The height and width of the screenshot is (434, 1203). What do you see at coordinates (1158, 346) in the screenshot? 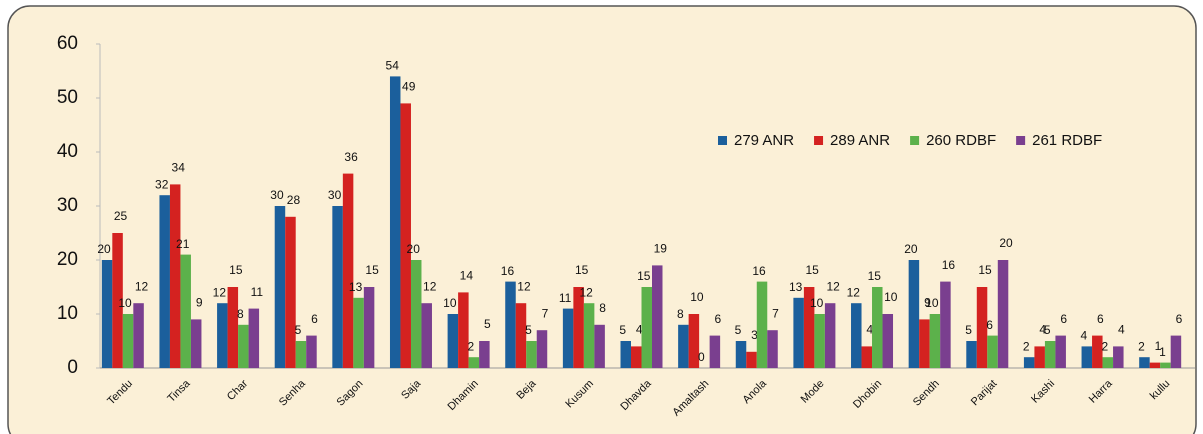
I see `value-label: 1` at bounding box center [1158, 346].